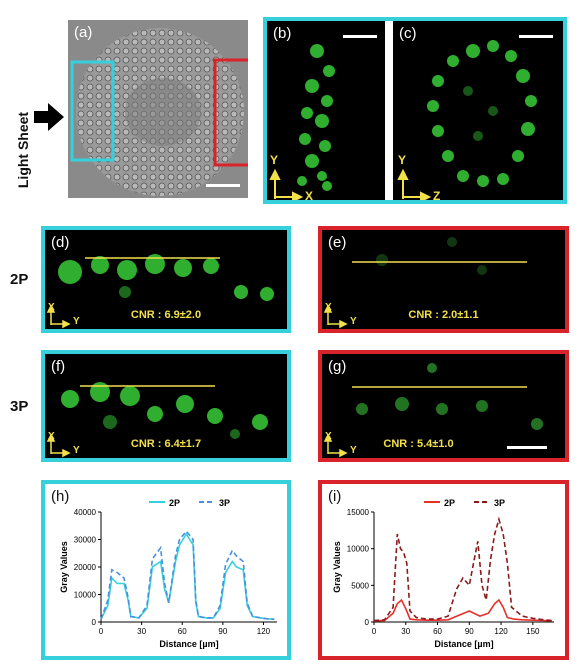 The image size is (579, 667). I want to click on series-line-2p, so click(462, 610).